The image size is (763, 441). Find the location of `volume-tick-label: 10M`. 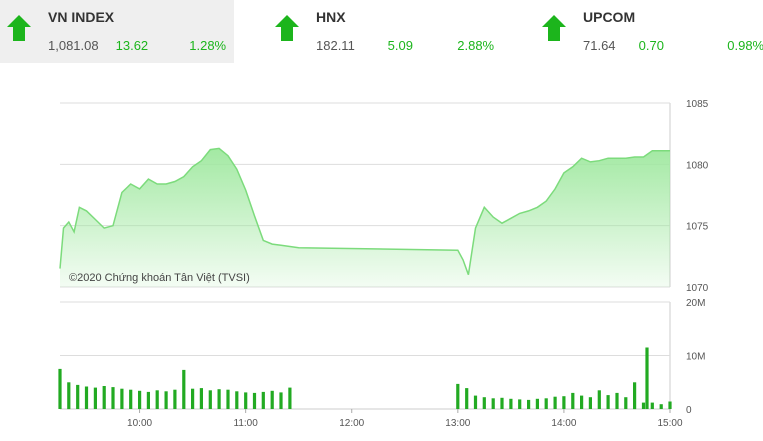

volume-tick-label: 10M is located at coordinates (695, 357).